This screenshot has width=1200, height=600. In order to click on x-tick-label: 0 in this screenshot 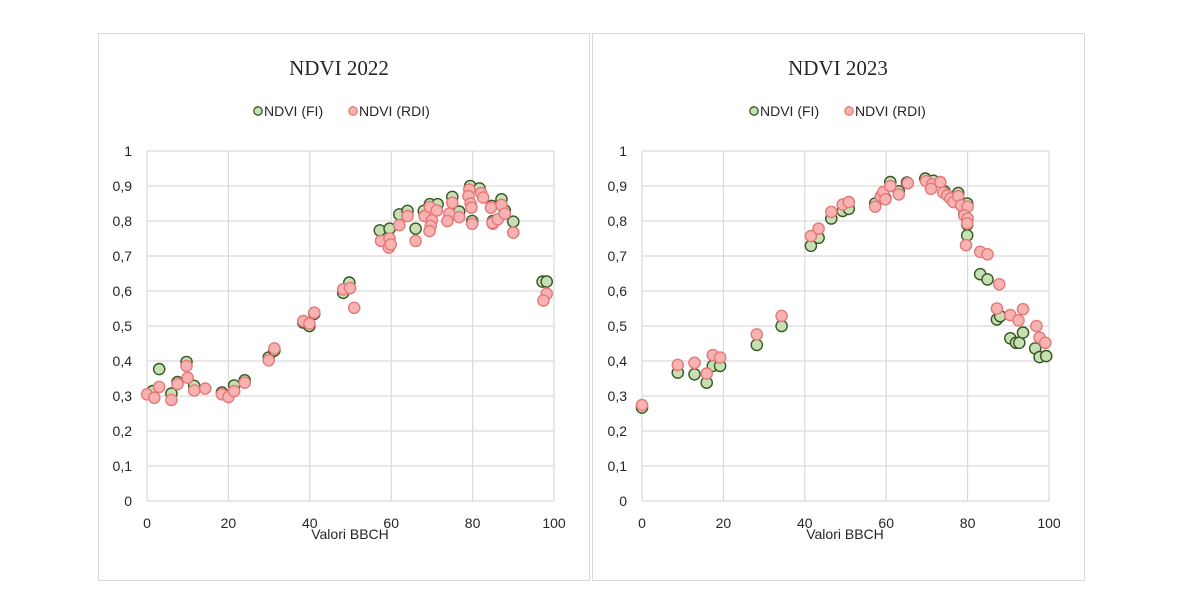, I will do `click(147, 523)`.